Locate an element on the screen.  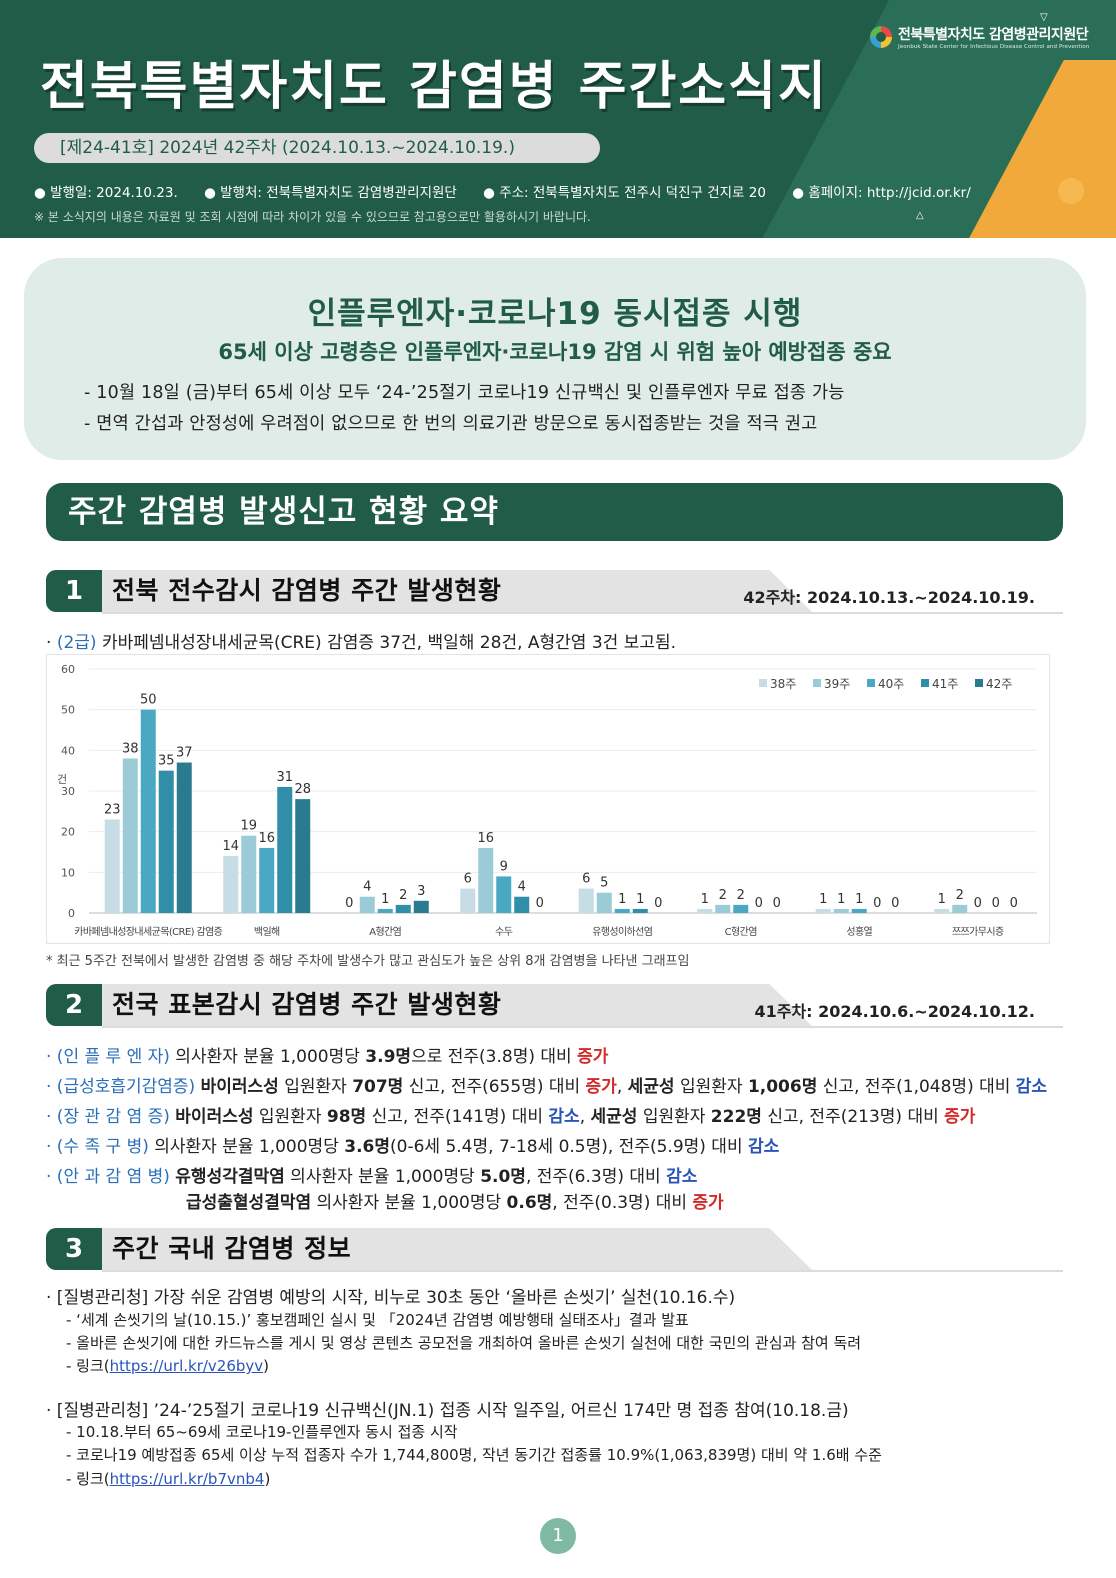
bar-value-label: 16 is located at coordinates (266, 838).